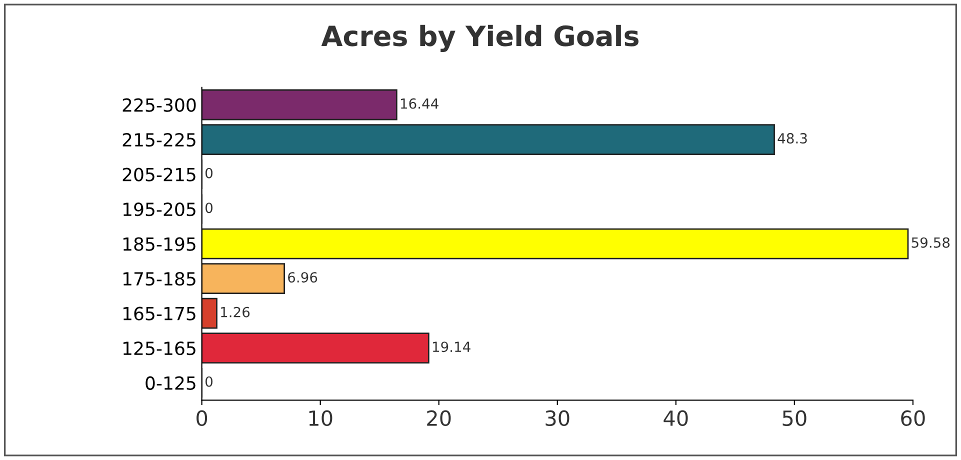 Image resolution: width=961 pixels, height=460 pixels. Describe the element at coordinates (159, 279) in the screenshot. I see `y-tick-label: 175-185` at that location.